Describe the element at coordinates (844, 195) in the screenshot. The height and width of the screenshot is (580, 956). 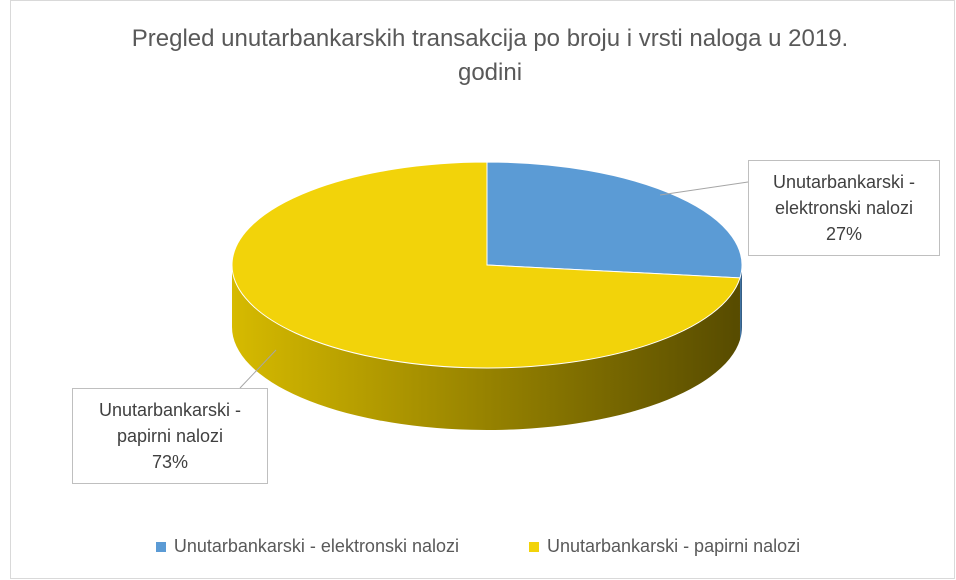
I see `data-label-category: Unutarbankarski - elektronski nalozi` at that location.